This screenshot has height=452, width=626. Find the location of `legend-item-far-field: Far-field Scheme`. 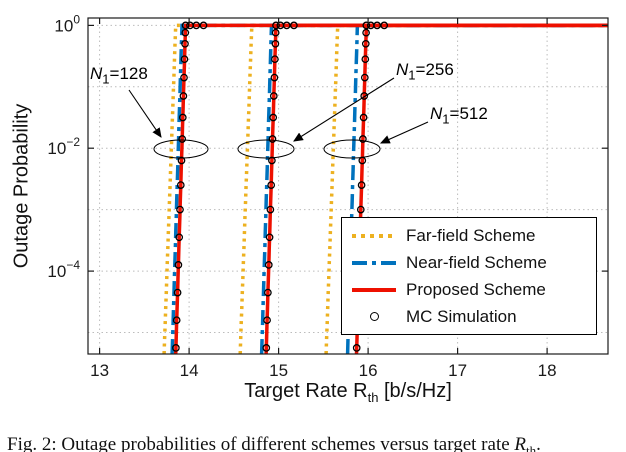

legend-item-far-field: Far-field Scheme is located at coordinates (469, 235).